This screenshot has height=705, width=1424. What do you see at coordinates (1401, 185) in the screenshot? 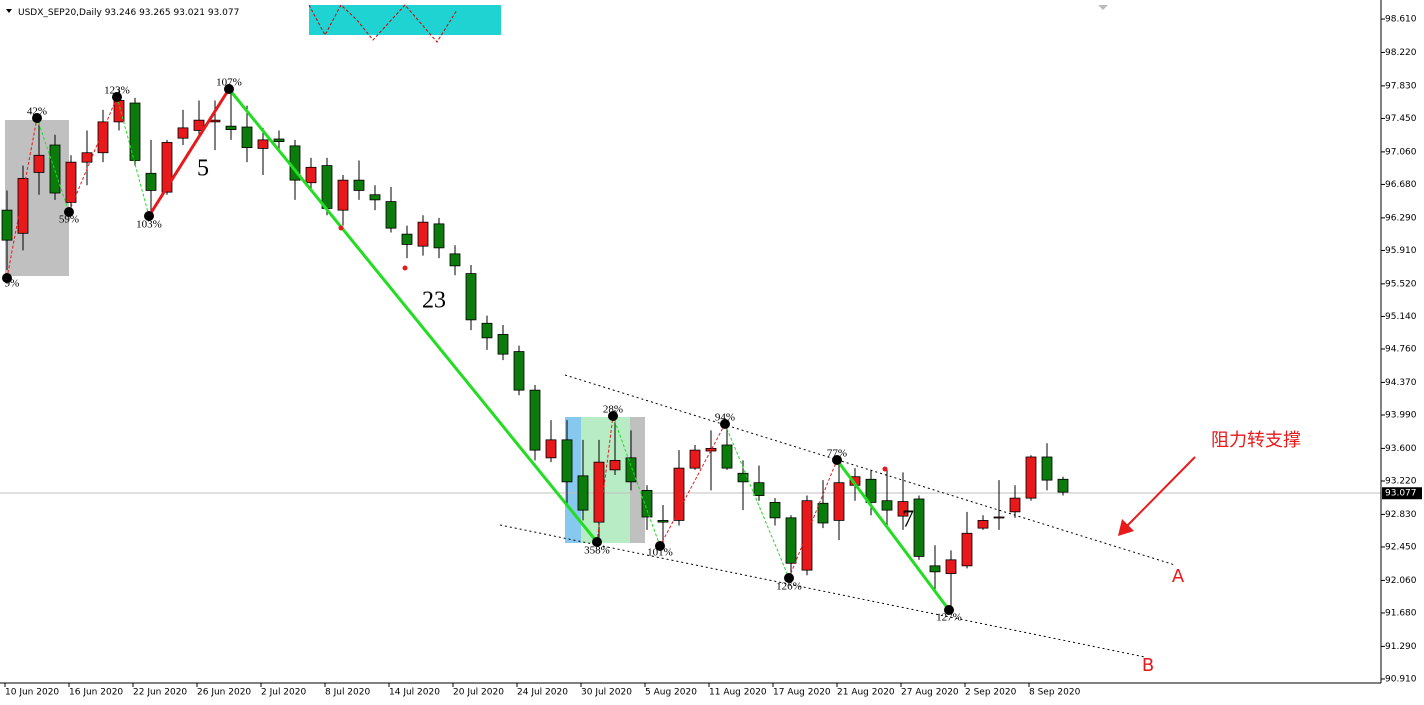
I see `y-tick-label: 96.680` at bounding box center [1401, 185].